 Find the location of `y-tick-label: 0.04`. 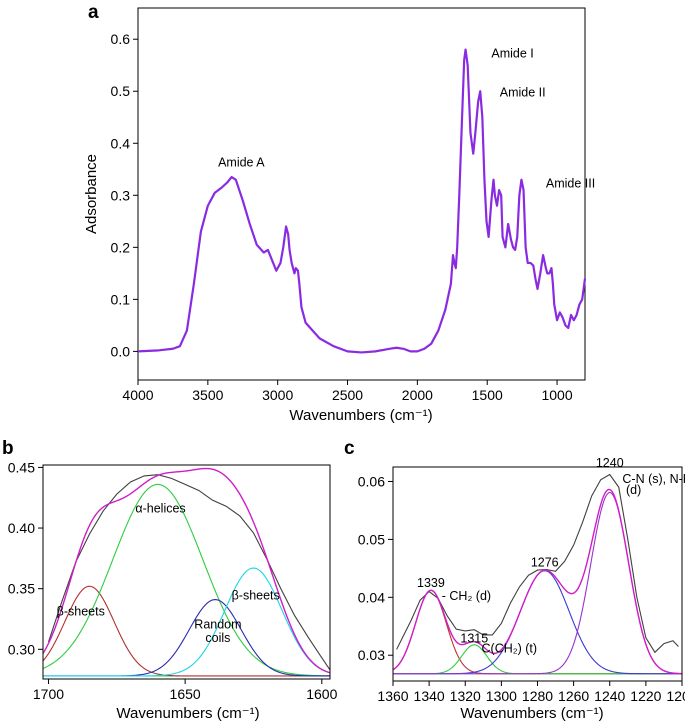

y-tick-label: 0.04 is located at coordinates (371, 597).